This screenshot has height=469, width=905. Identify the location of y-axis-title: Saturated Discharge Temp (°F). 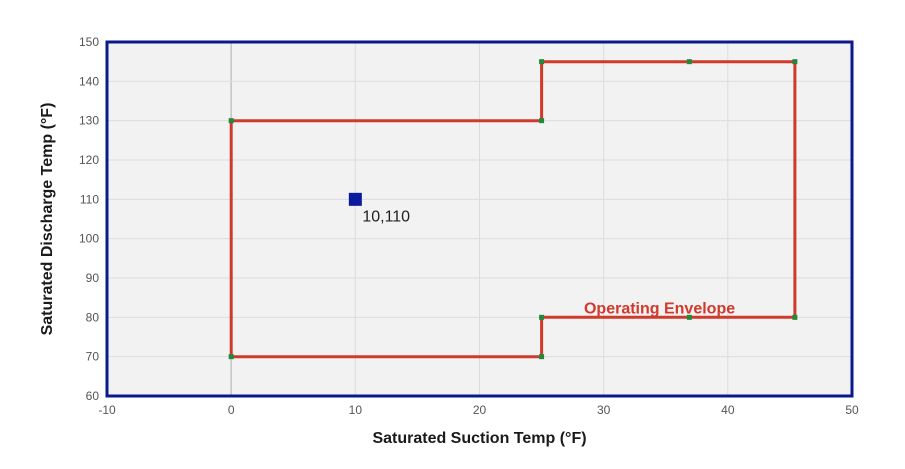
(47, 219).